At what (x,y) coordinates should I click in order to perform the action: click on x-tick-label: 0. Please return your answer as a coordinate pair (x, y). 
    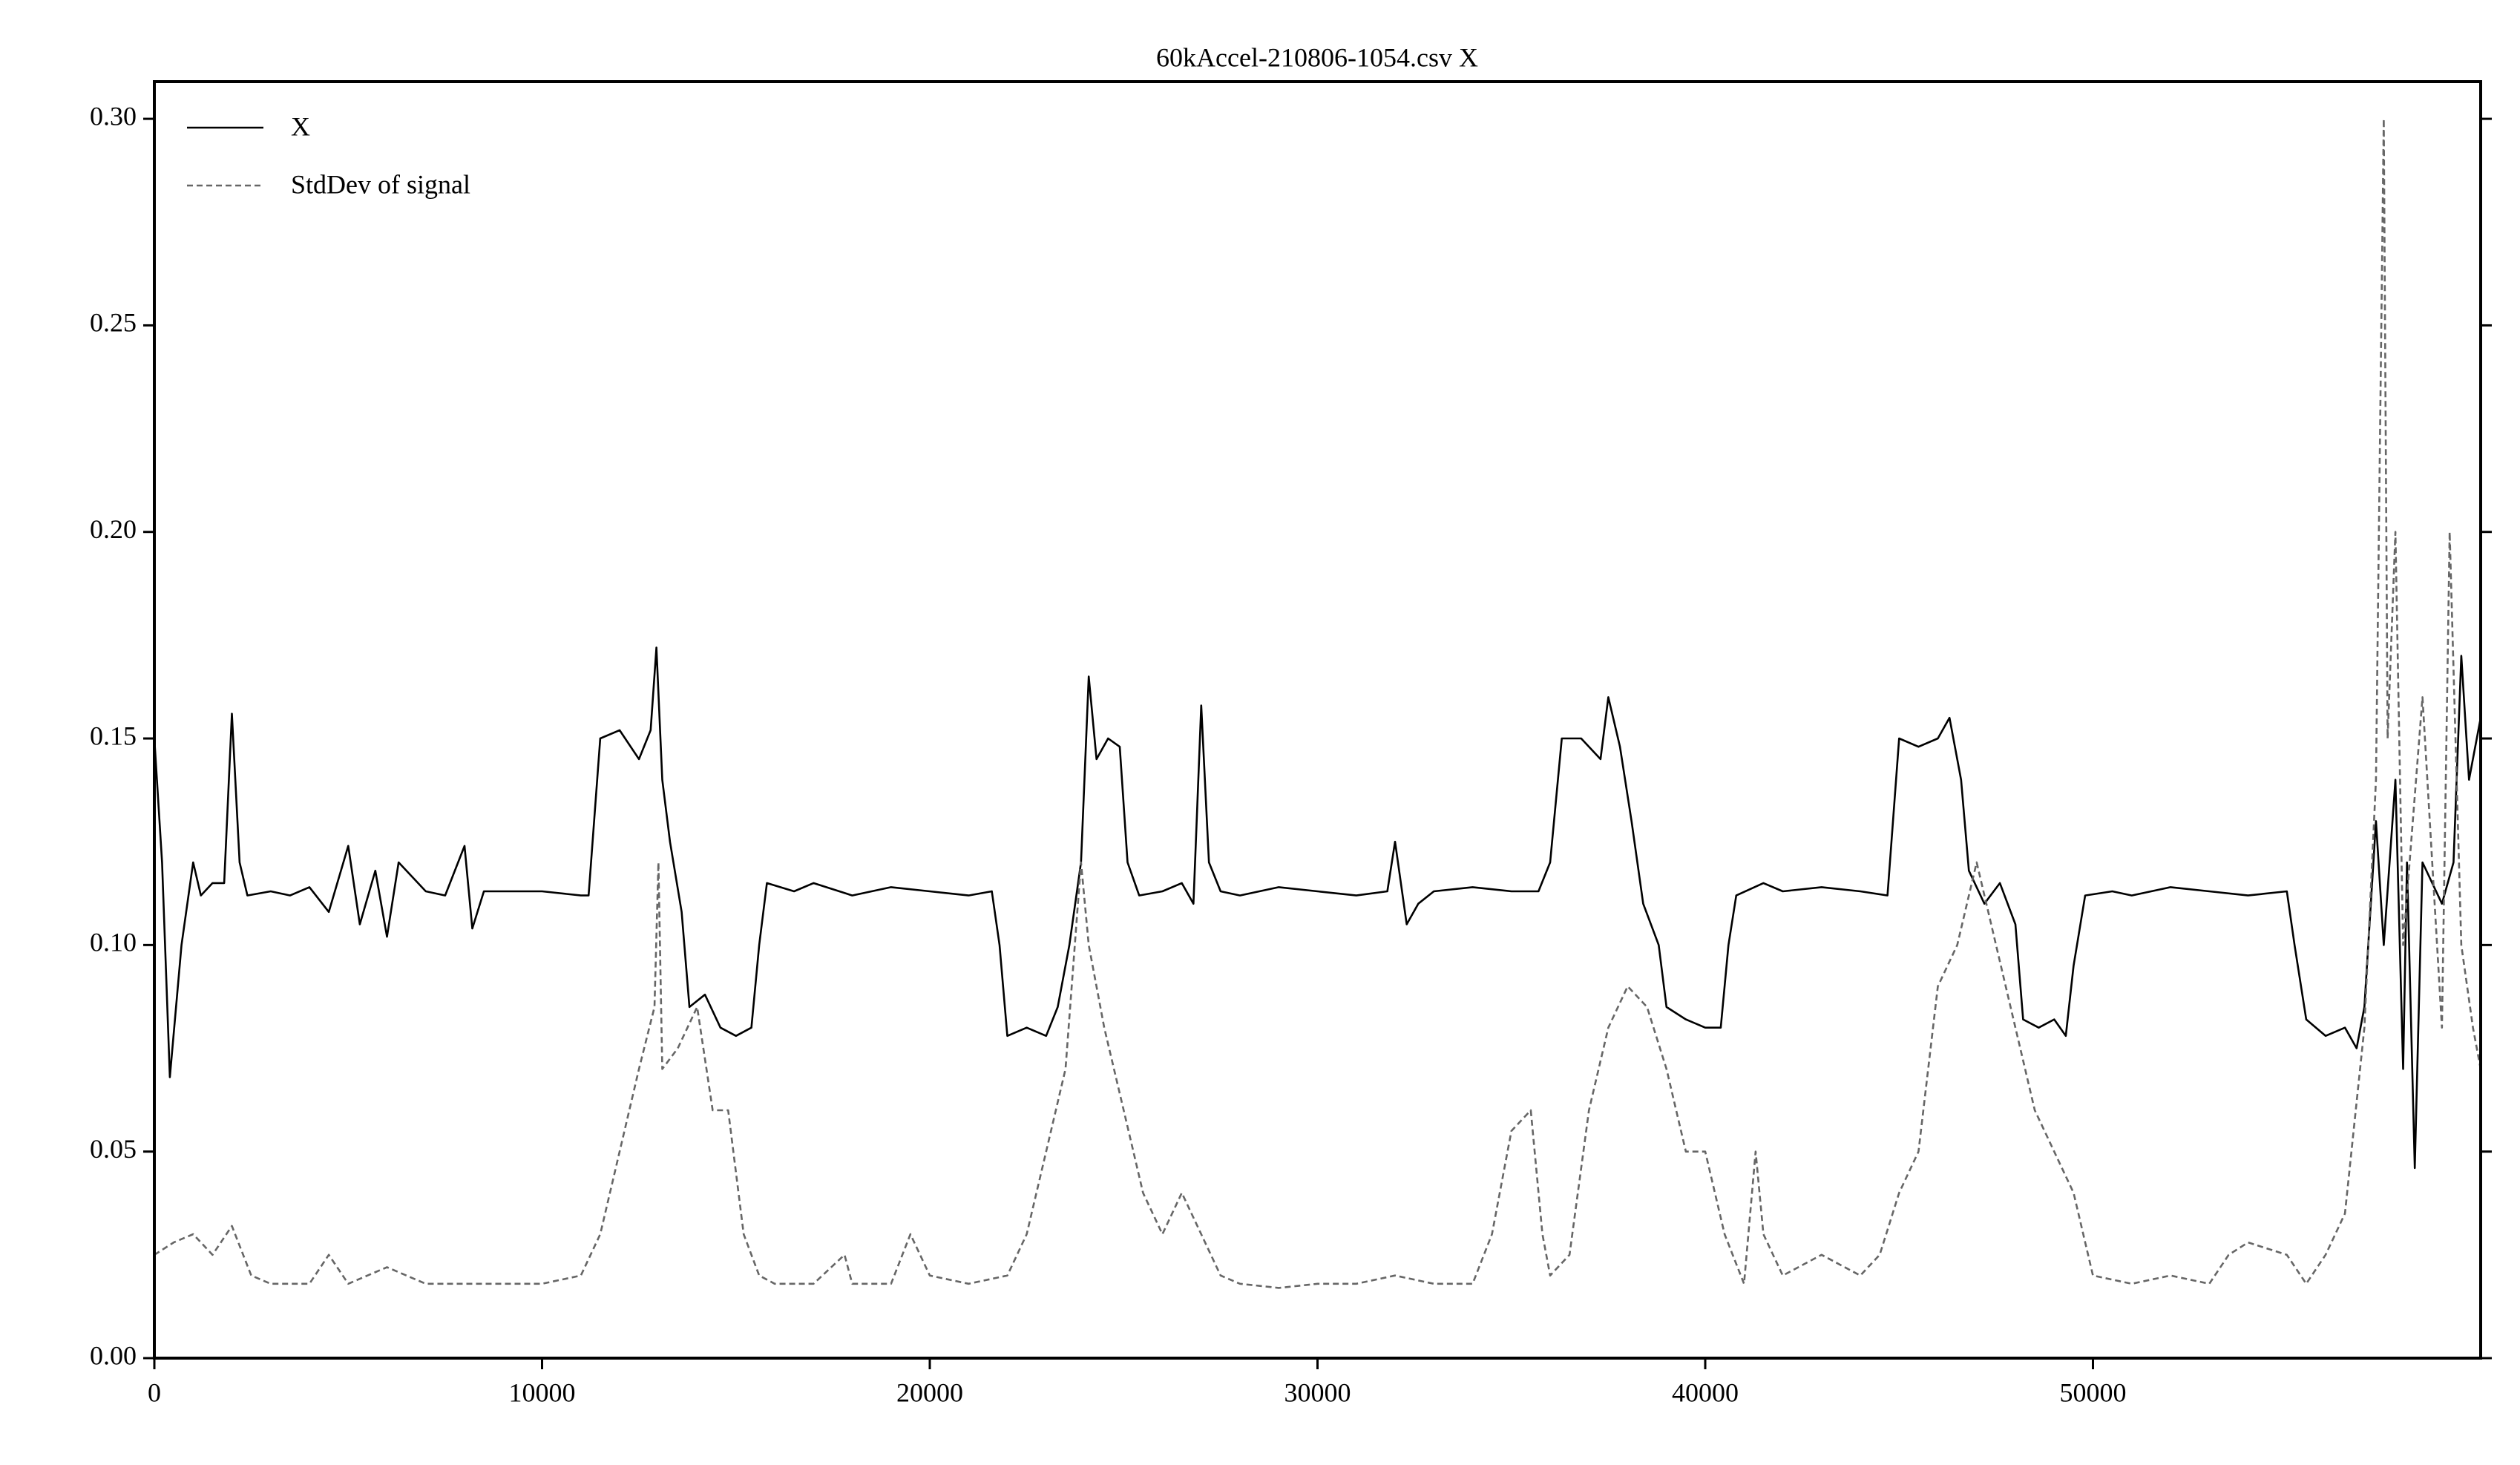
    Looking at the image, I should click on (155, 1392).